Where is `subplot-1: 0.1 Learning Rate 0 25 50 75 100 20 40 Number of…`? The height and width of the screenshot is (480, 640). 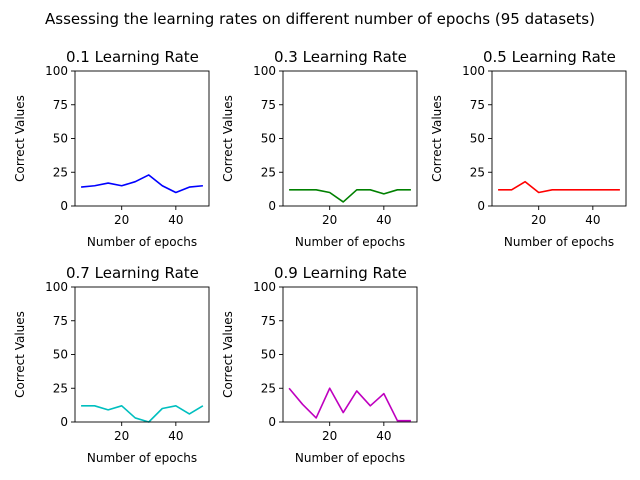 subplot-1: 0.1 Learning Rate 0 25 50 75 100 20 40 Number of… is located at coordinates (111, 148).